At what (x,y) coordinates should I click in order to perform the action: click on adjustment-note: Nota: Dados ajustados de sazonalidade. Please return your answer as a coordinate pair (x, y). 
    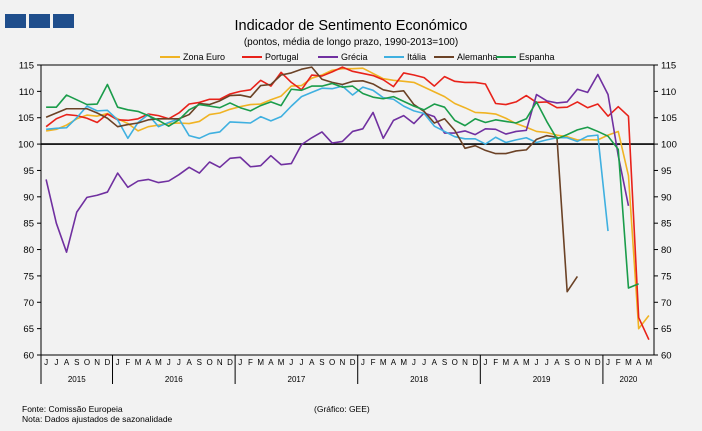
    Looking at the image, I should click on (97, 419).